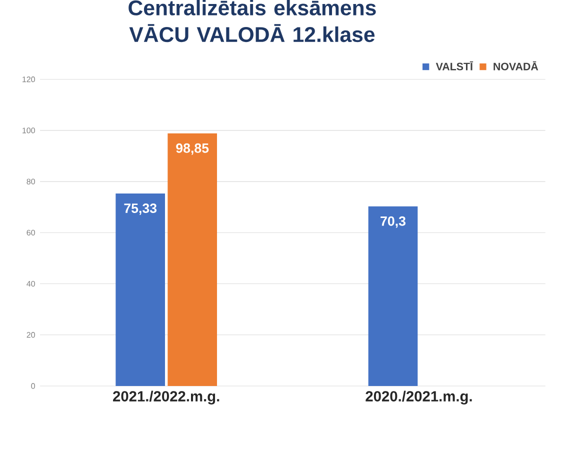  Describe the element at coordinates (30, 181) in the screenshot. I see `y-tick-label: 80` at that location.